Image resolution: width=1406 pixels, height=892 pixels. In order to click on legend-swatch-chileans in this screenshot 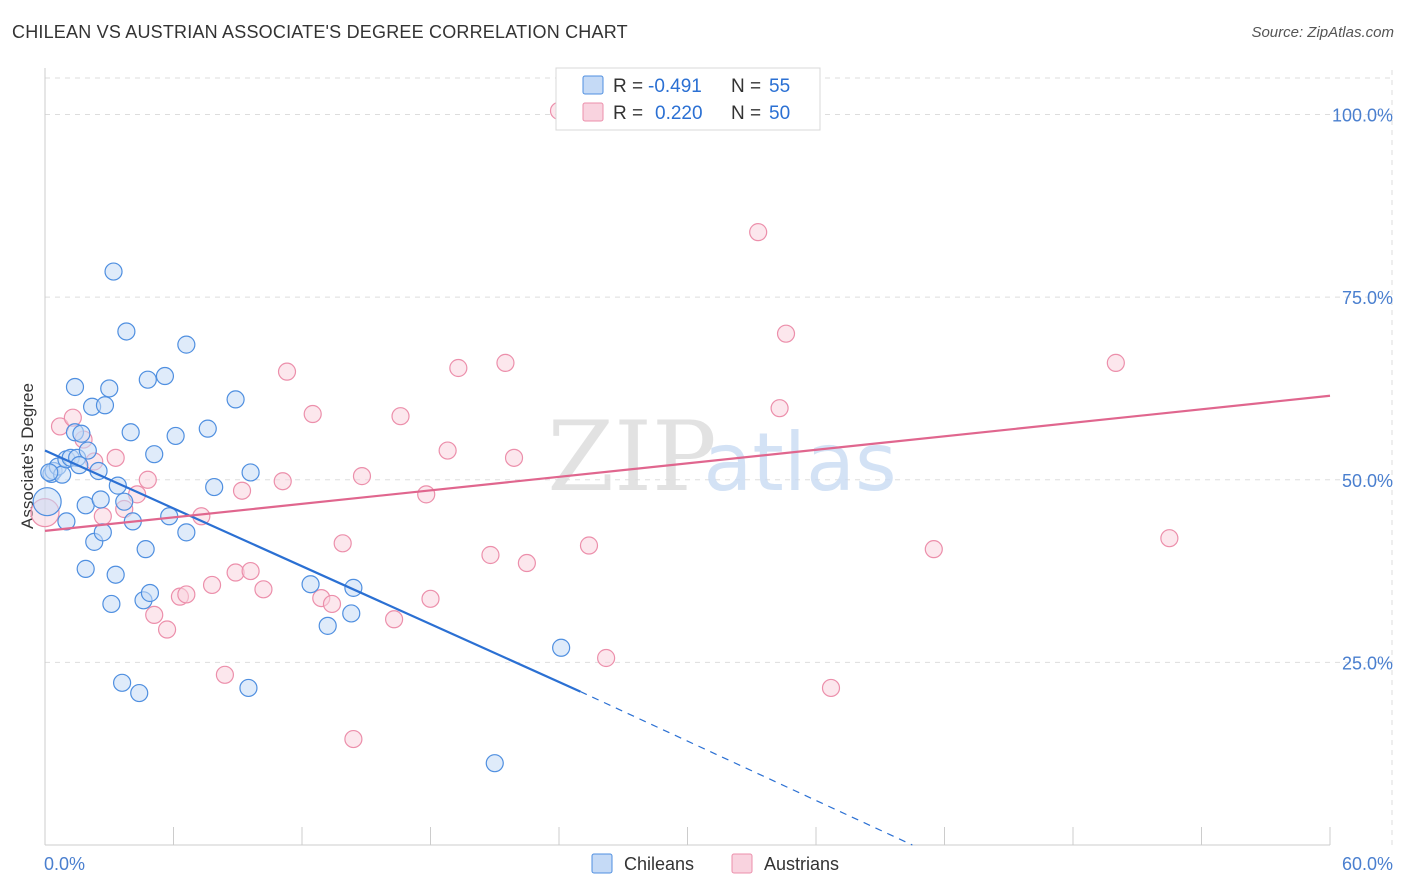, I will do `click(602, 863)`.